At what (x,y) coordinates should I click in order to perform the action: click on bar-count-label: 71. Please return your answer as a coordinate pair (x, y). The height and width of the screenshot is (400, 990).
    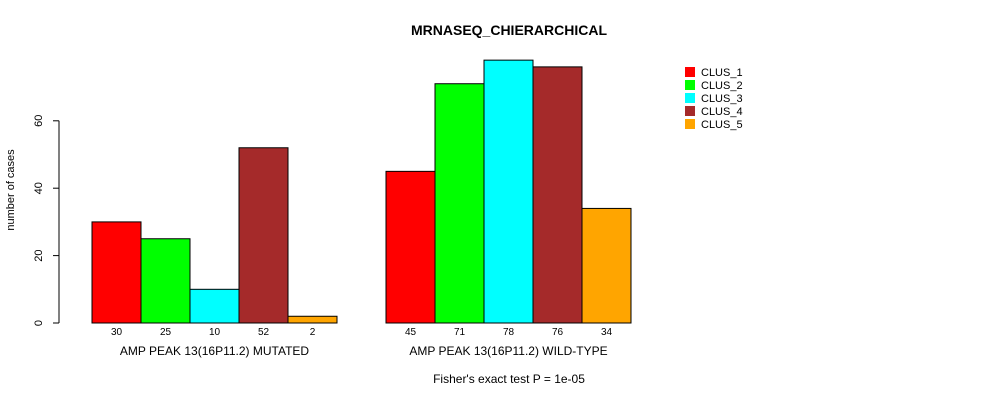
    Looking at the image, I should click on (460, 332).